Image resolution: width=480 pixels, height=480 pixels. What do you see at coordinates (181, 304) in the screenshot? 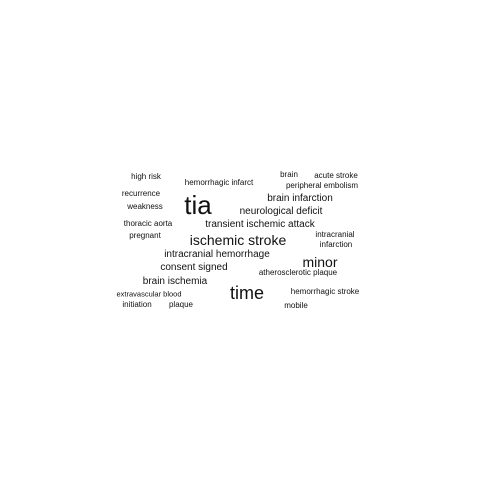
I see `word-plaque: plaque` at bounding box center [181, 304].